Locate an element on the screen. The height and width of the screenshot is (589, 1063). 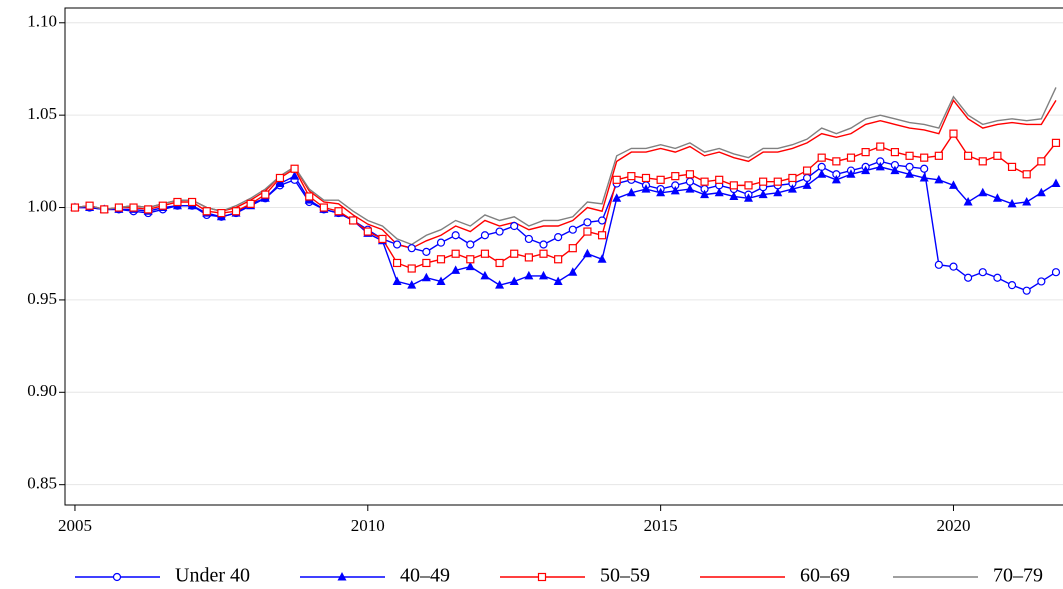
y-tick-label: 1.00 is located at coordinates (42, 205).